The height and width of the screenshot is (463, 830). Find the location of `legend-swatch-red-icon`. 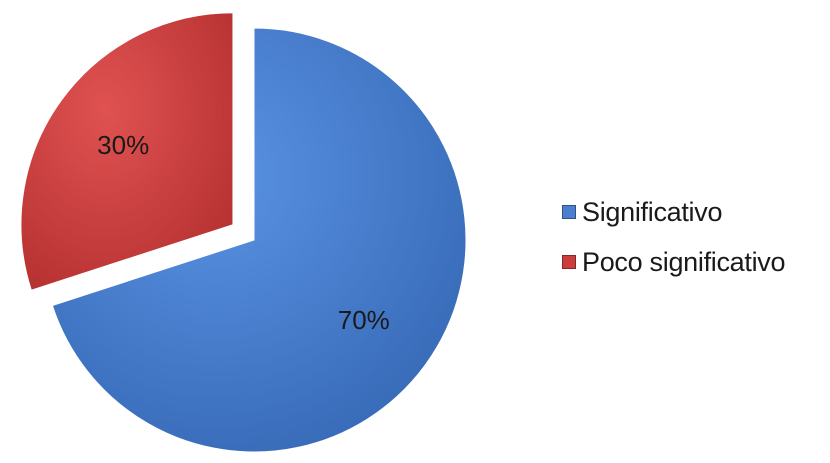

legend-swatch-red-icon is located at coordinates (569, 262).